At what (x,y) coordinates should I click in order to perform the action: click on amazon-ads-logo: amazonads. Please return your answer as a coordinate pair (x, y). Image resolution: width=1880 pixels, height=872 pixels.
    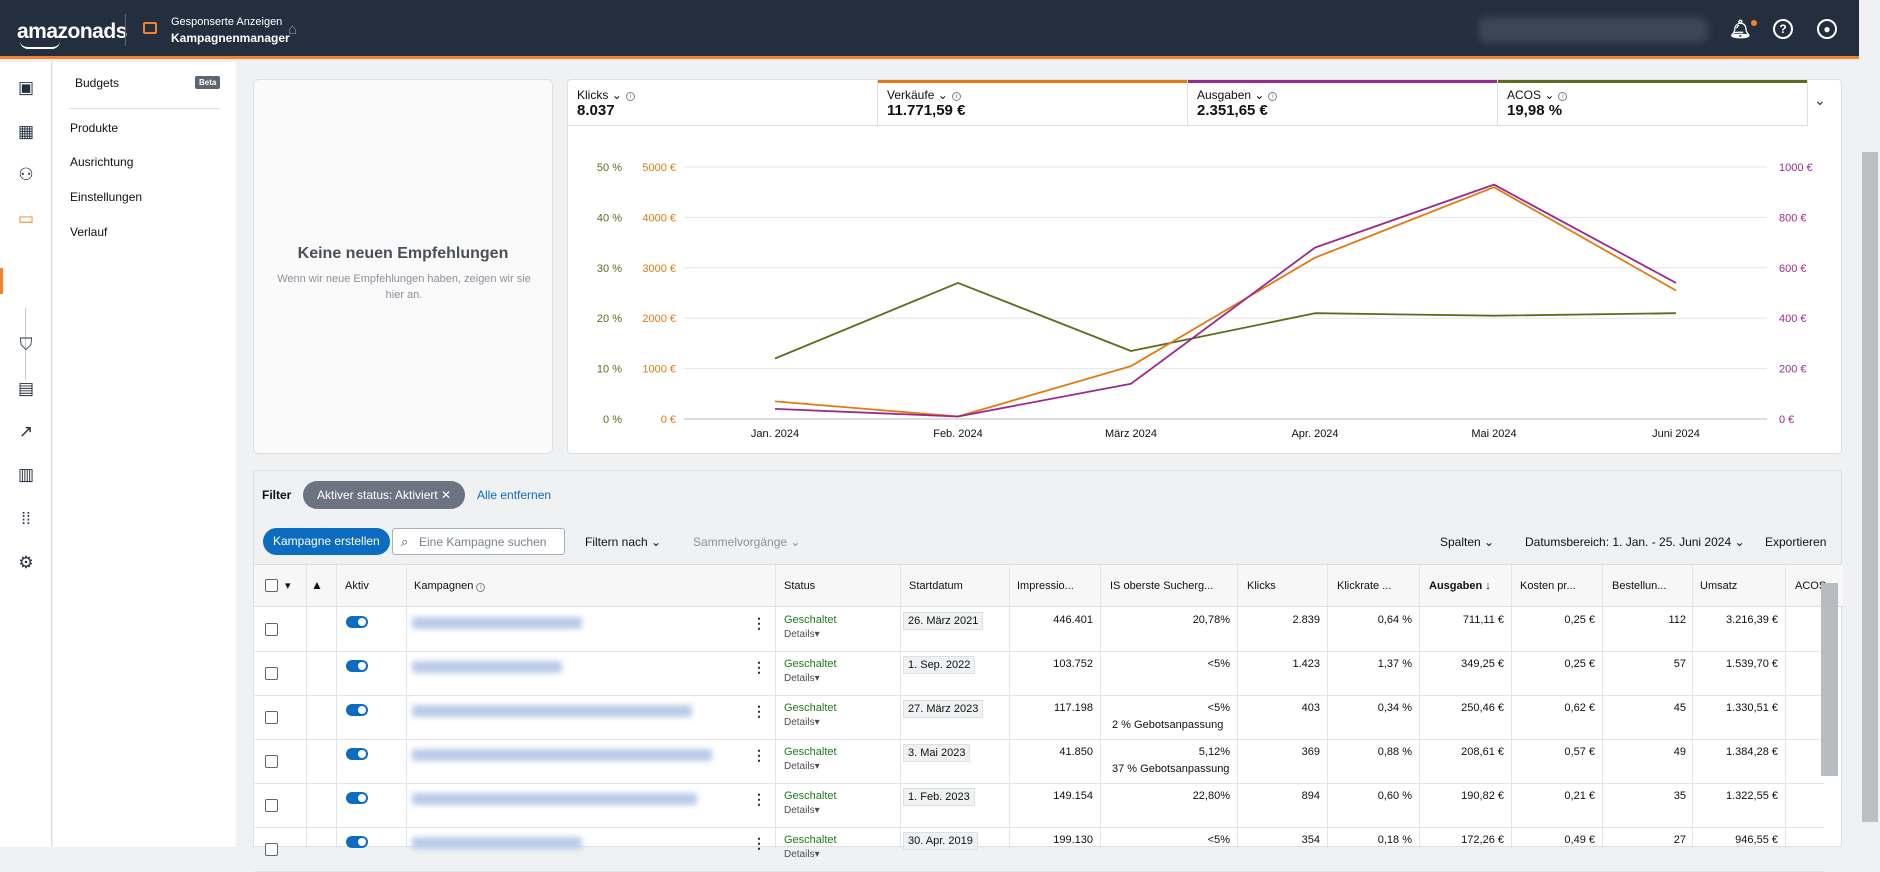
    Looking at the image, I should click on (72, 31).